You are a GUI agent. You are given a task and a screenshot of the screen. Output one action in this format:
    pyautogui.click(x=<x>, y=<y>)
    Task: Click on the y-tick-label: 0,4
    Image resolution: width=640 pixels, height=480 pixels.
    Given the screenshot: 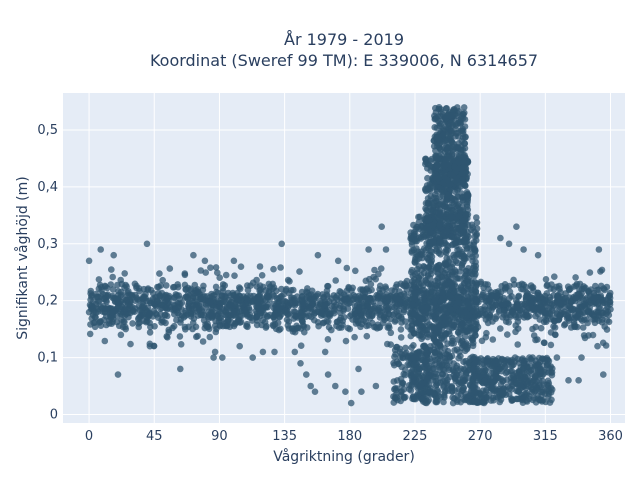 What is the action you would take?
    pyautogui.click(x=47, y=187)
    